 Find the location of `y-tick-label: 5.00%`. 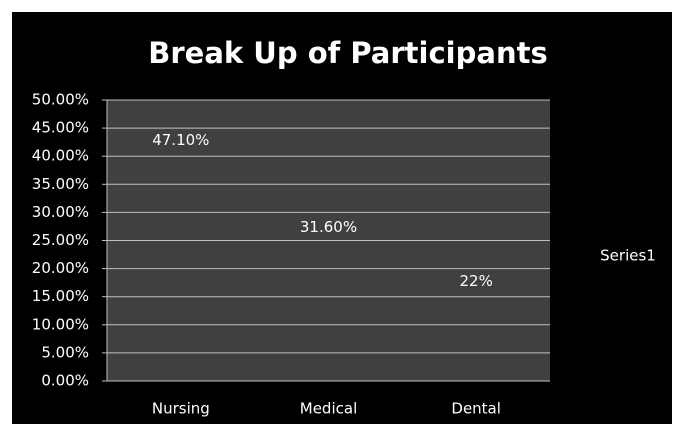

y-tick-label: 5.00% is located at coordinates (65, 352).